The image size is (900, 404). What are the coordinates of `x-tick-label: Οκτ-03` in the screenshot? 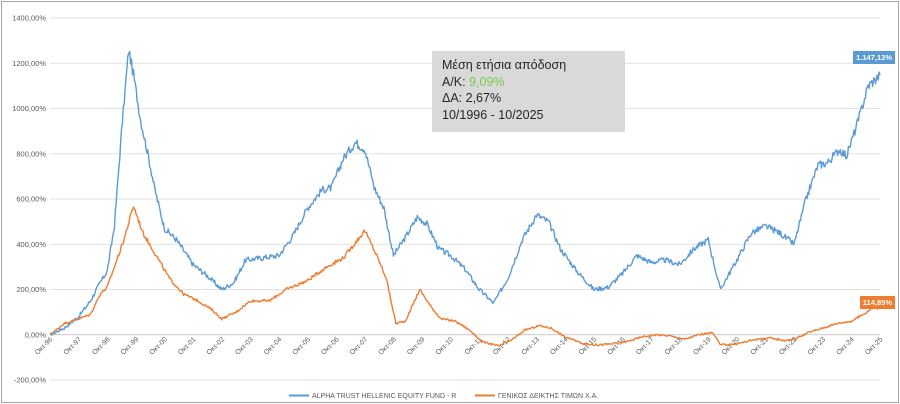 It's located at (244, 346).